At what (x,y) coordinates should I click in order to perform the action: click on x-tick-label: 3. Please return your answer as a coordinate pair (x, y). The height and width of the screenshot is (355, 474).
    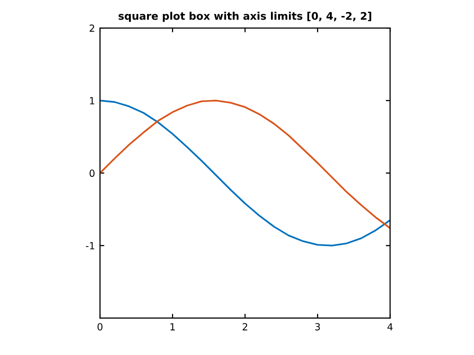
    Looking at the image, I should click on (317, 326).